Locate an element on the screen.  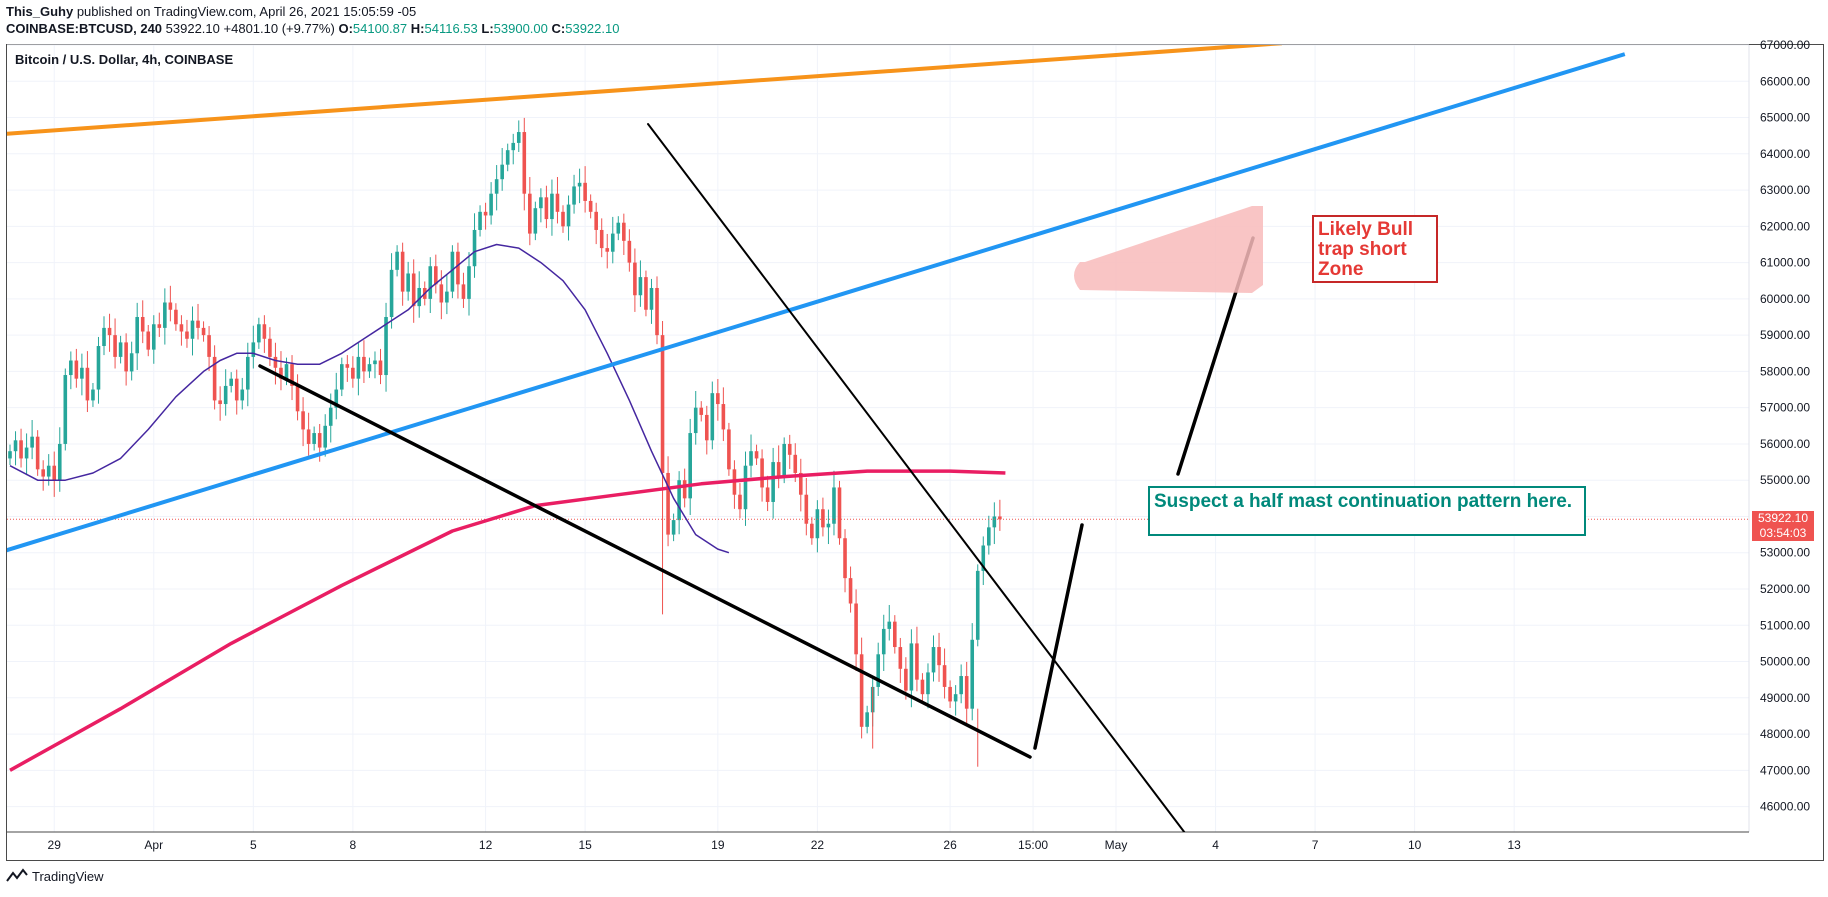
time-axis-label: 5 is located at coordinates (253, 845).